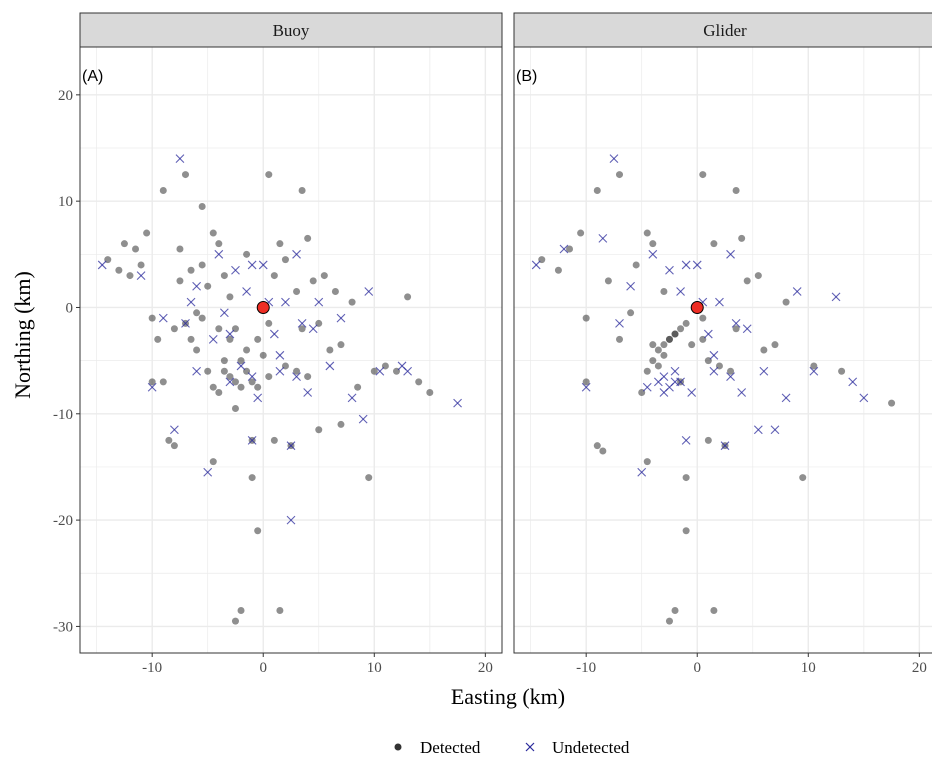 Image resolution: width=932 pixels, height=765 pixels. I want to click on x-axis-title: Easting (km), so click(508, 696).